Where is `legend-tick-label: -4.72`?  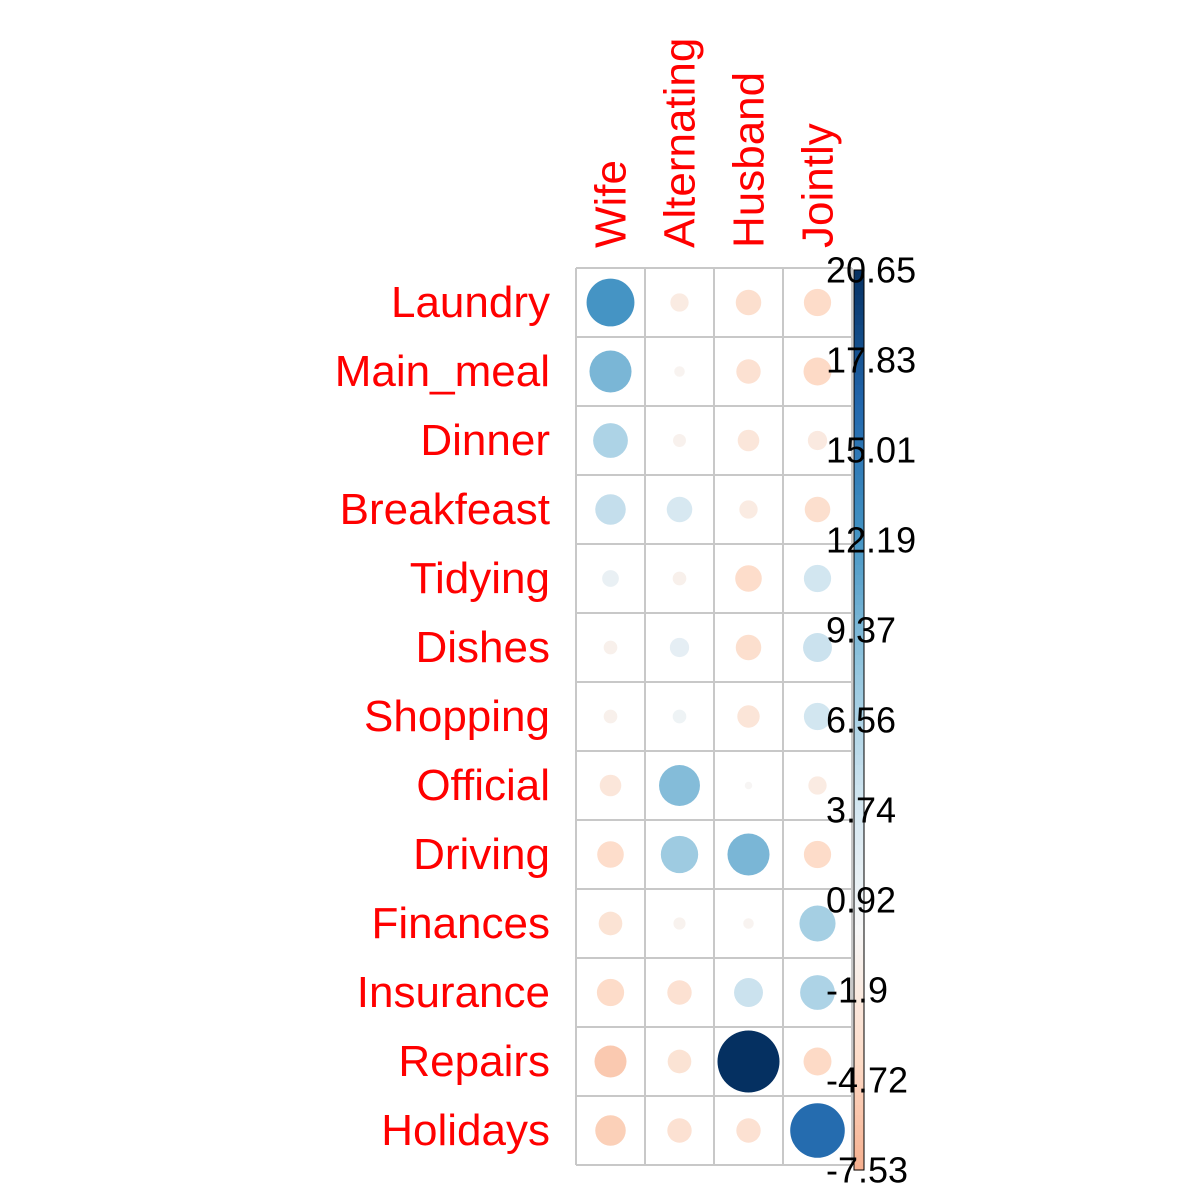
legend-tick-label: -4.72 is located at coordinates (867, 1080).